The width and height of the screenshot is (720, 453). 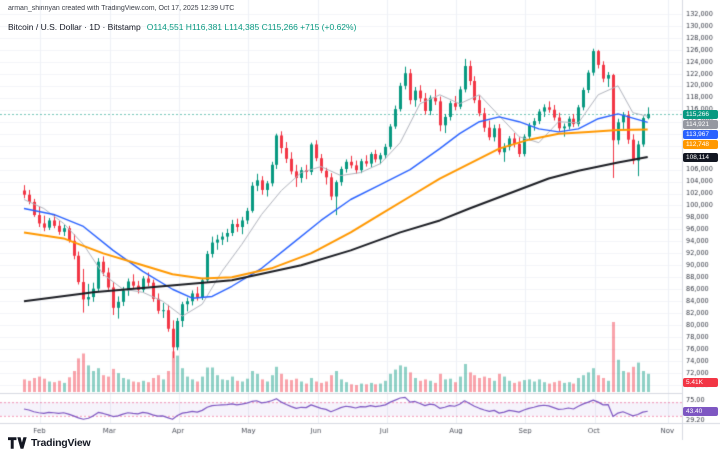 What do you see at coordinates (700, 144) in the screenshot?
I see `price-axis-badge: 112,748` at bounding box center [700, 144].